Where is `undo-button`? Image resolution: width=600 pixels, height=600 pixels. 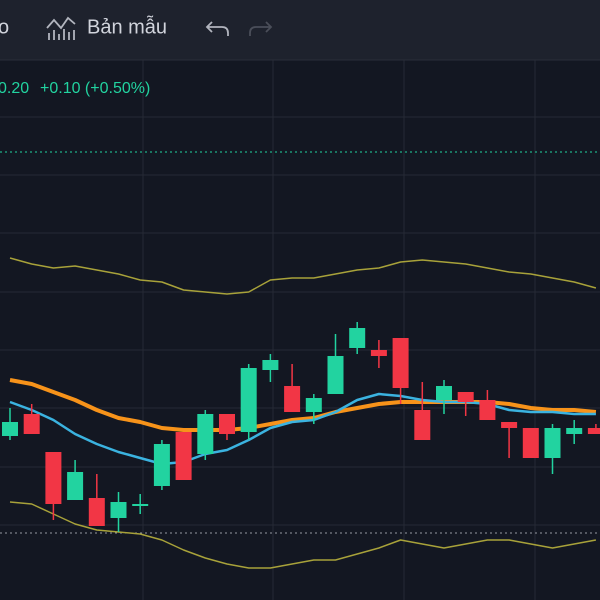 undo-button is located at coordinates (217, 28).